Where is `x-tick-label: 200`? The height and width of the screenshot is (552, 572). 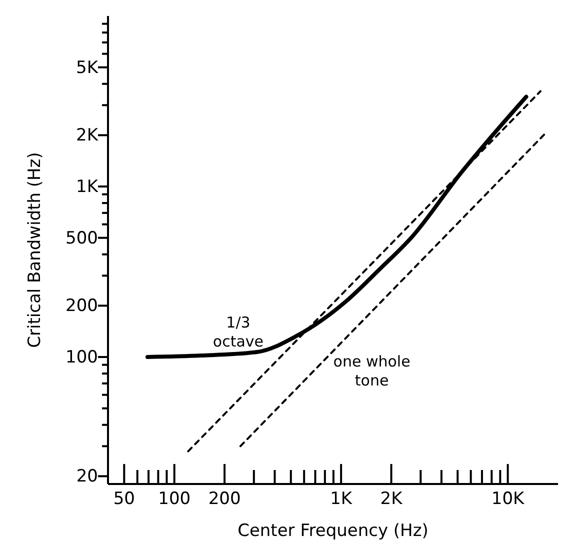
x-tick-label: 200 is located at coordinates (224, 499).